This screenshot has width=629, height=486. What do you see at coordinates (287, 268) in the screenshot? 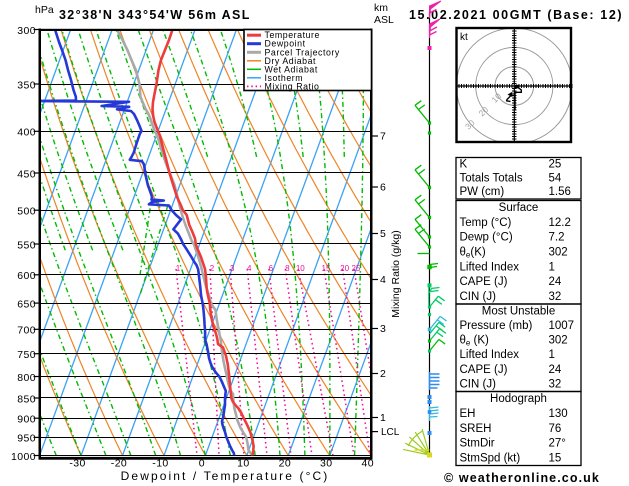
I see `svg-text: 8` at bounding box center [287, 268].